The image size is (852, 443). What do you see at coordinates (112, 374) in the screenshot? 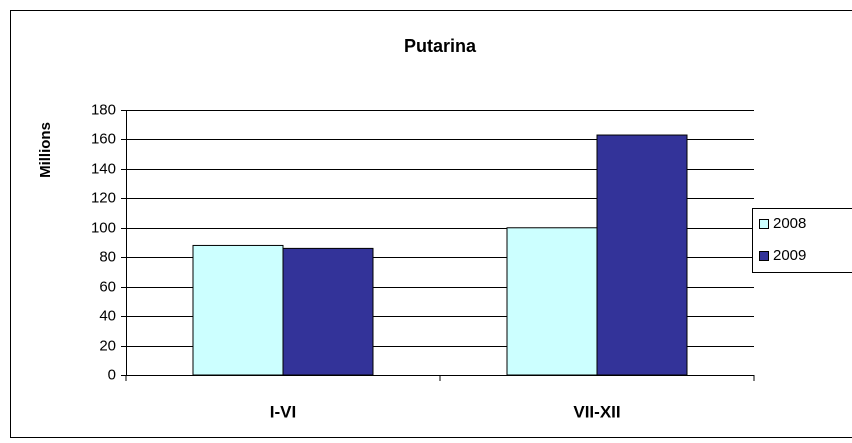
I see `y-tick-label: 0` at bounding box center [112, 374].